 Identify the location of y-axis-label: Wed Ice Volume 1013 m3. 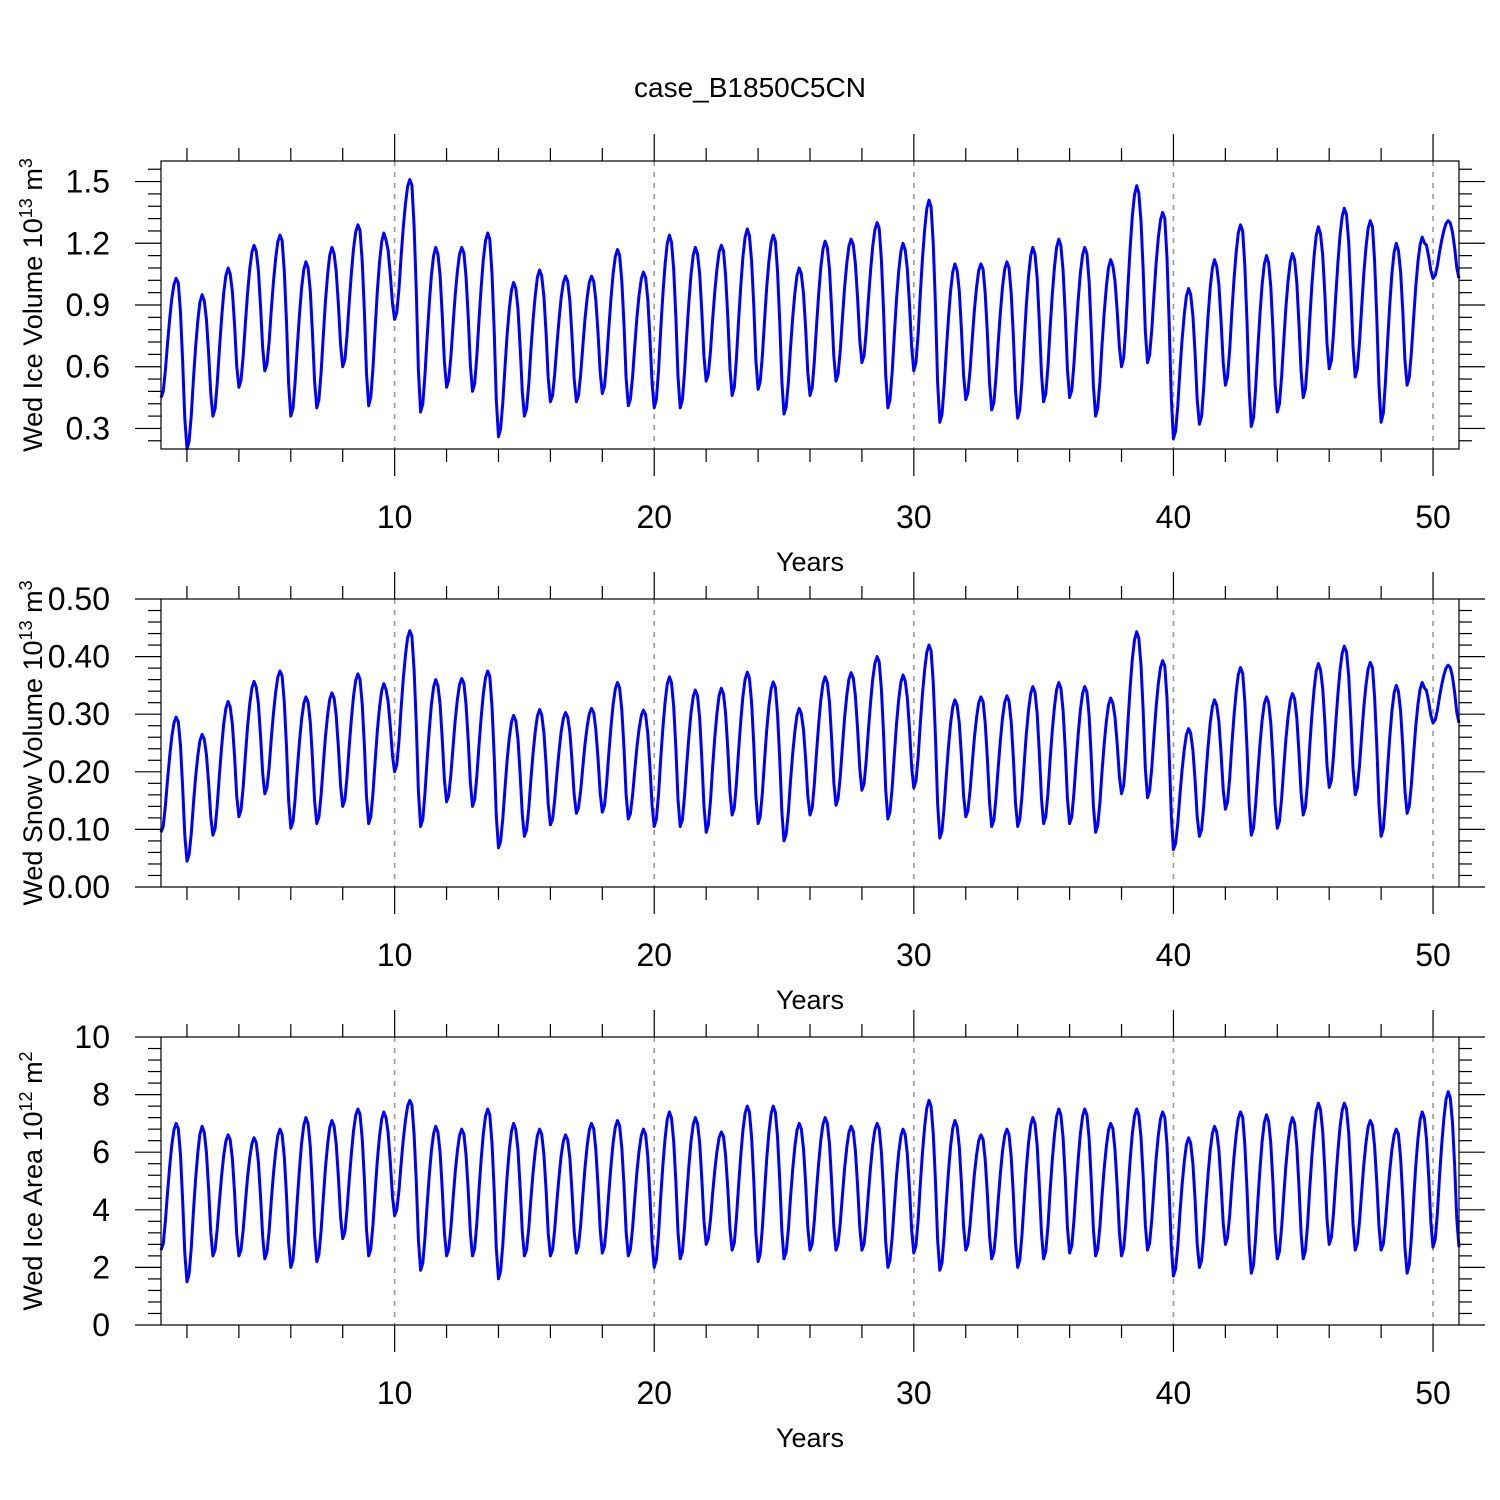
(32, 305).